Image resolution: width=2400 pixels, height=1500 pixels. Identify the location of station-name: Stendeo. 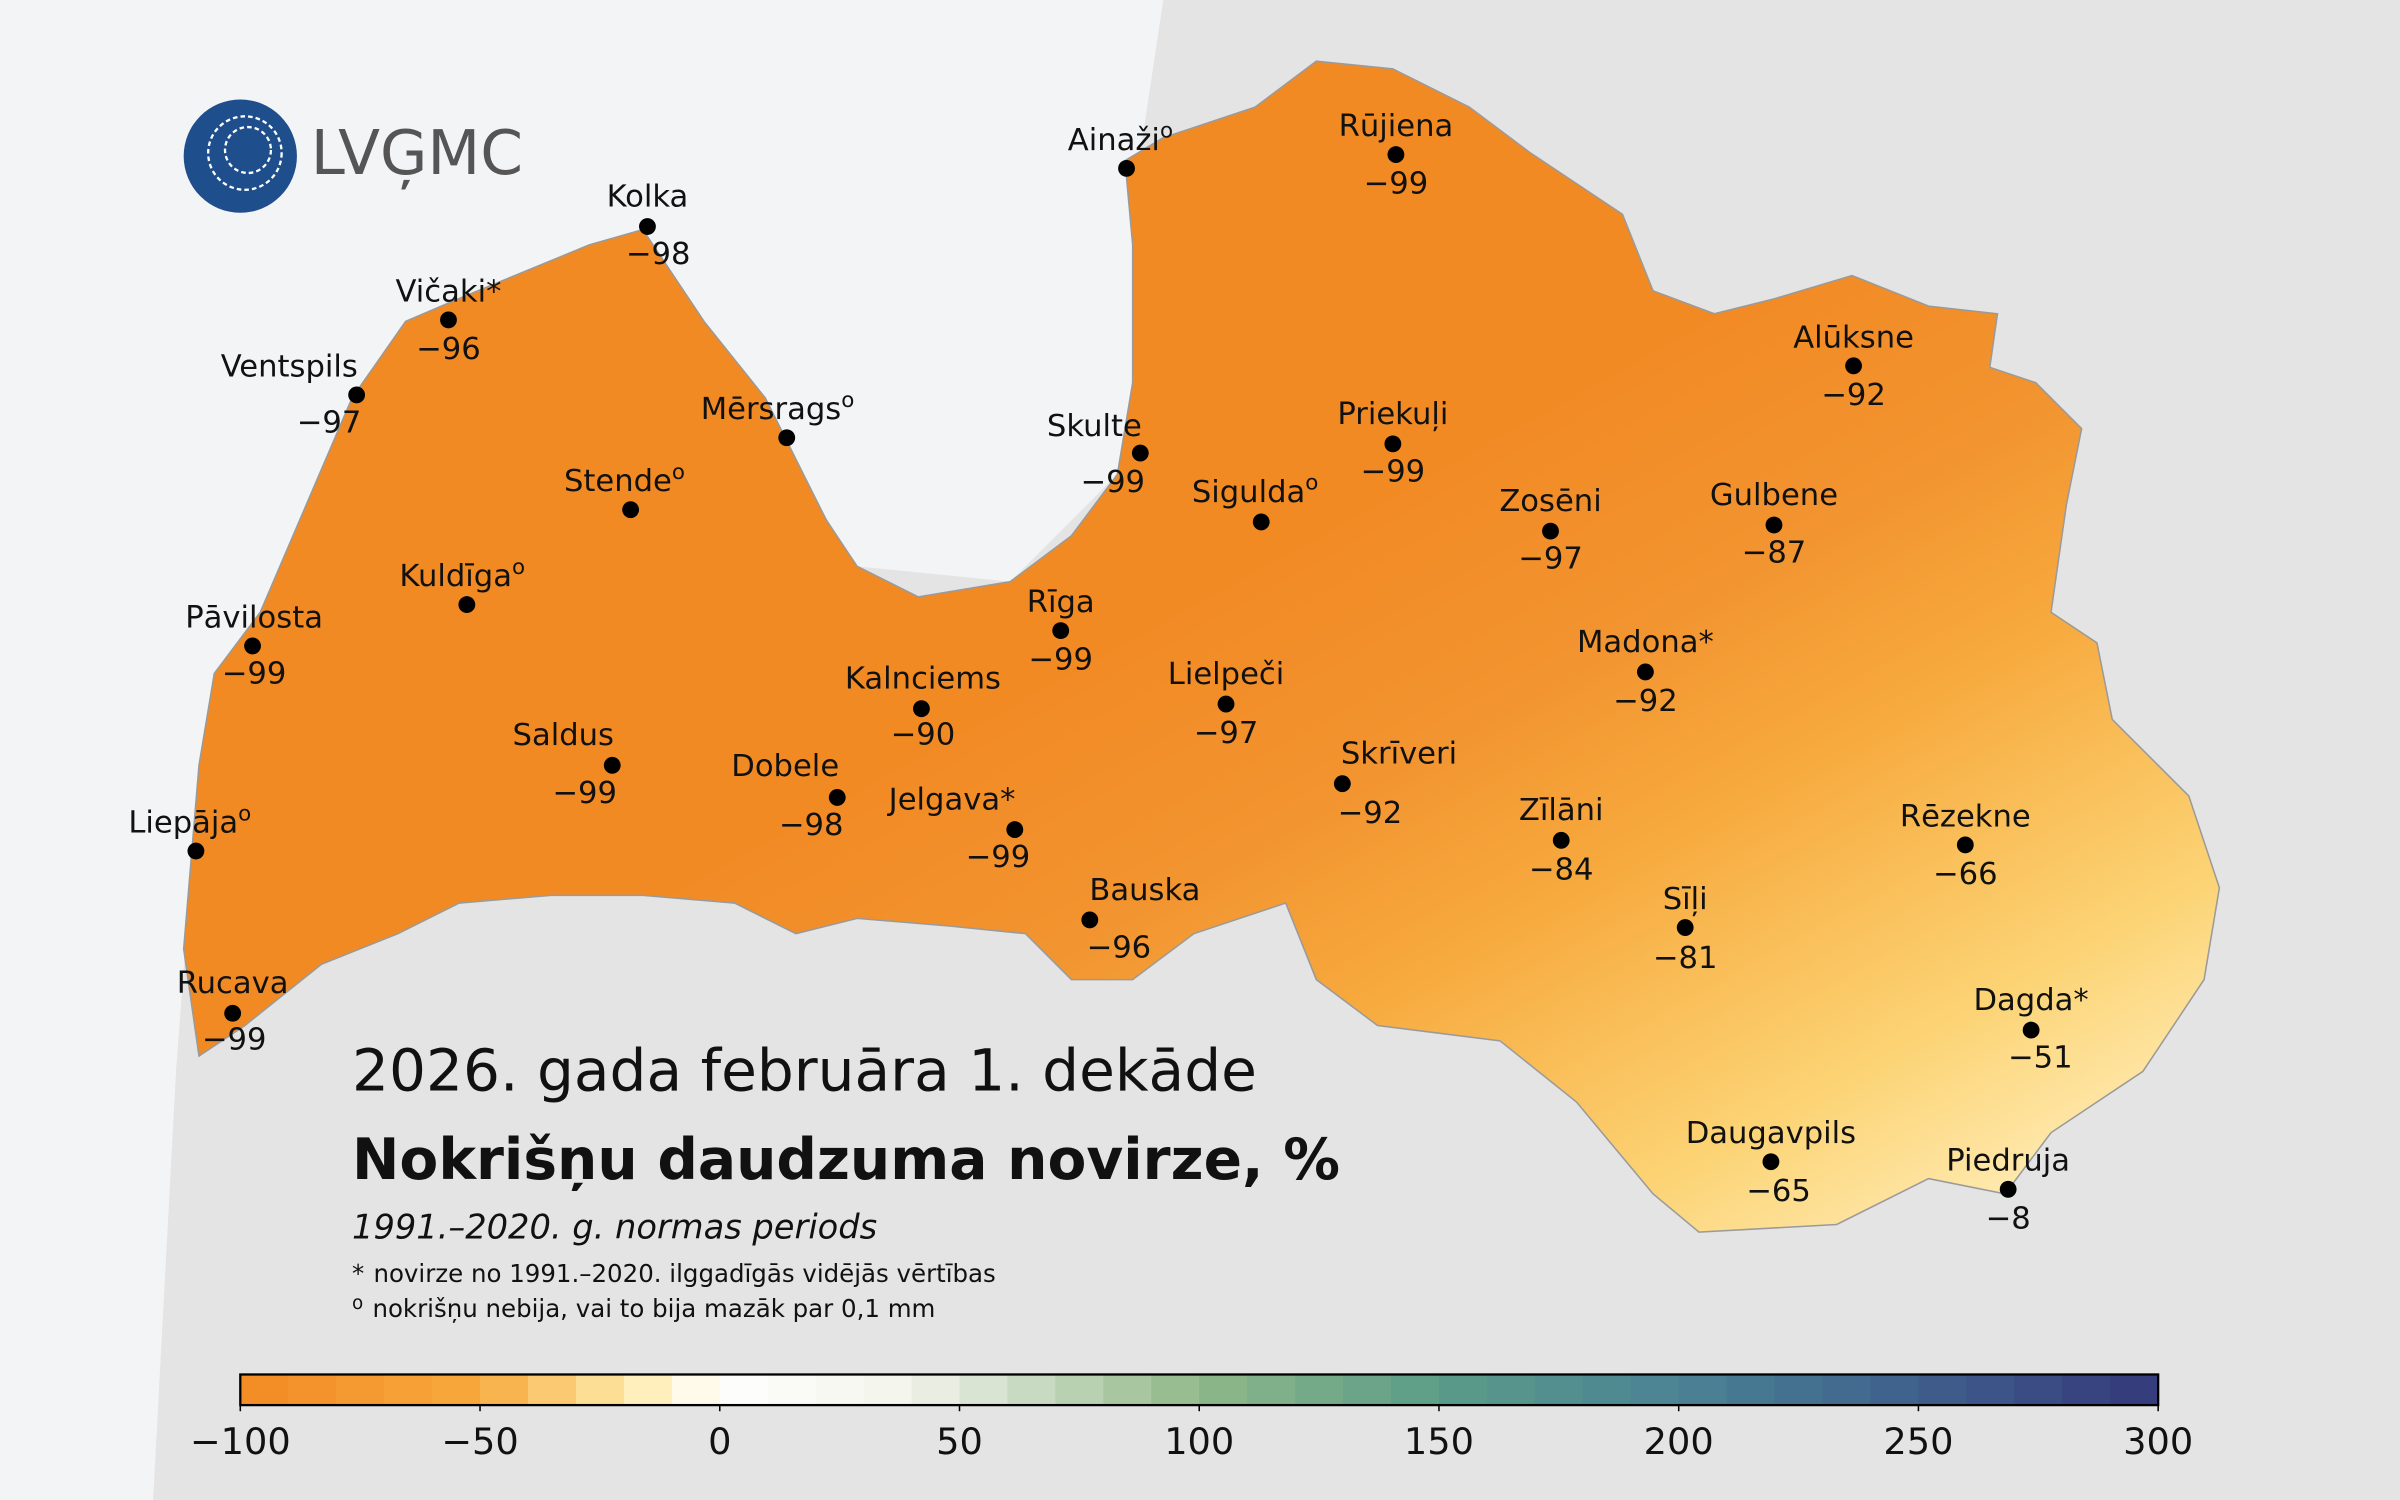
(624, 479).